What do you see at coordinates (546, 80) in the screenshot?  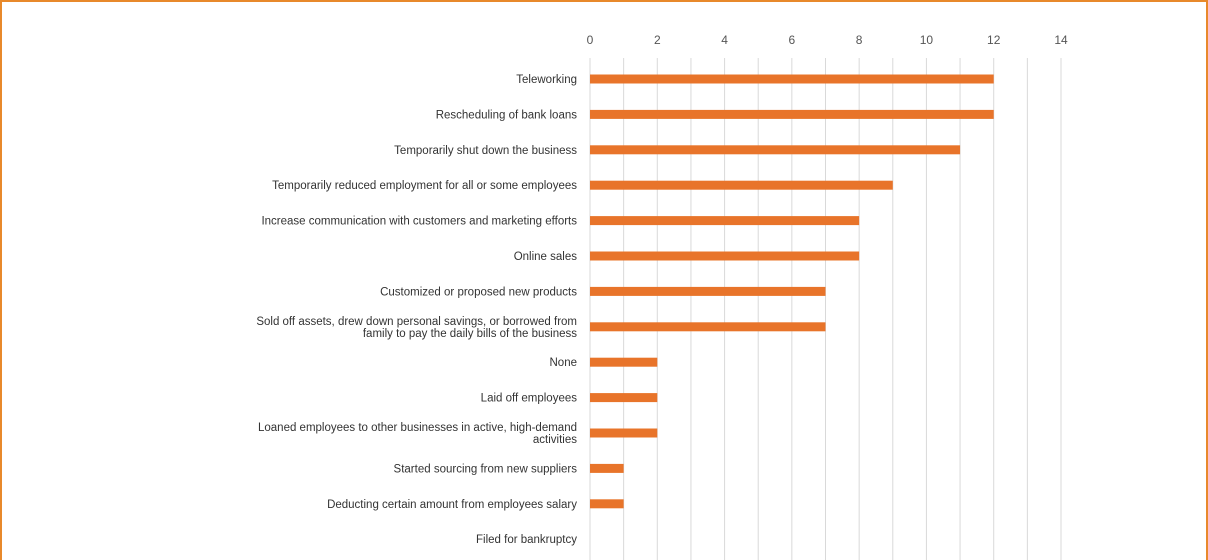 I see `category-label: Teleworking` at bounding box center [546, 80].